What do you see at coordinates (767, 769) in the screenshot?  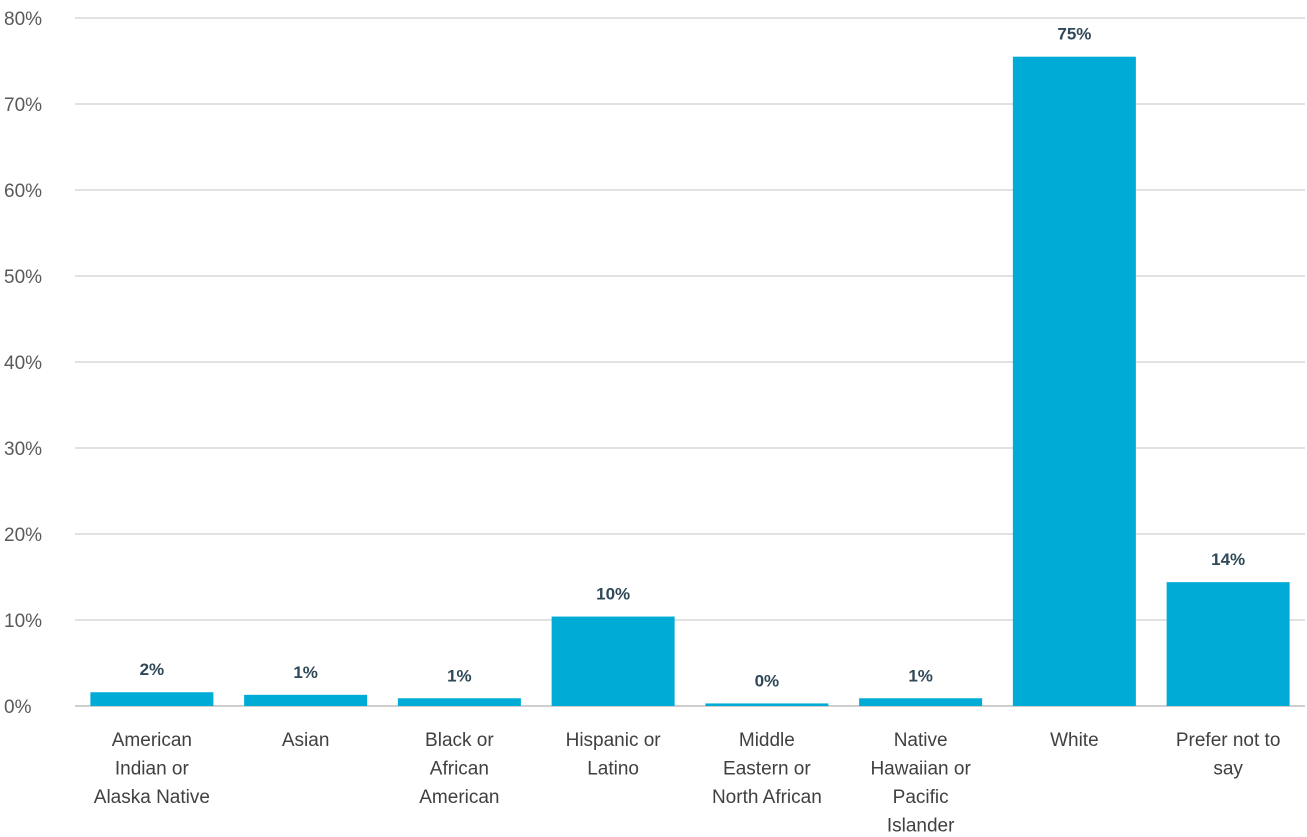 I see `x-category-label: Middle Eastern or North African` at bounding box center [767, 769].